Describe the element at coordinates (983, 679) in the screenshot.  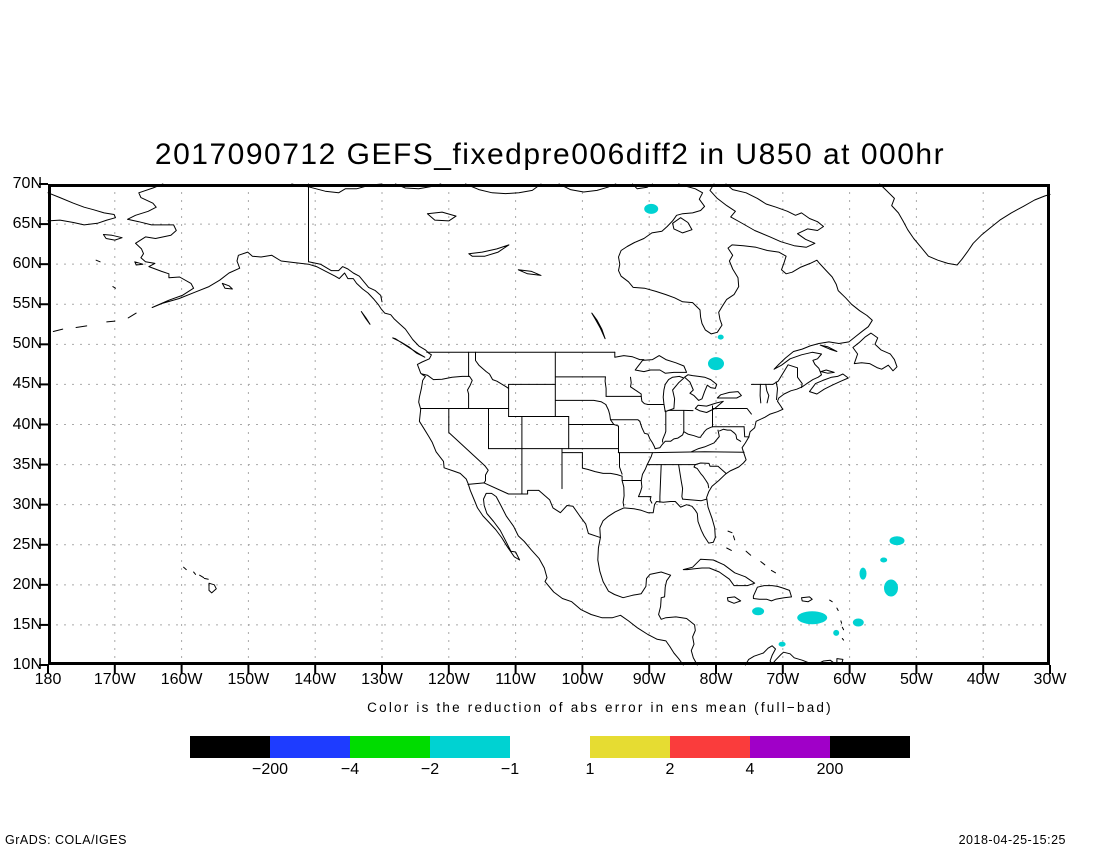
I see `lon-tick-label: 40W` at that location.